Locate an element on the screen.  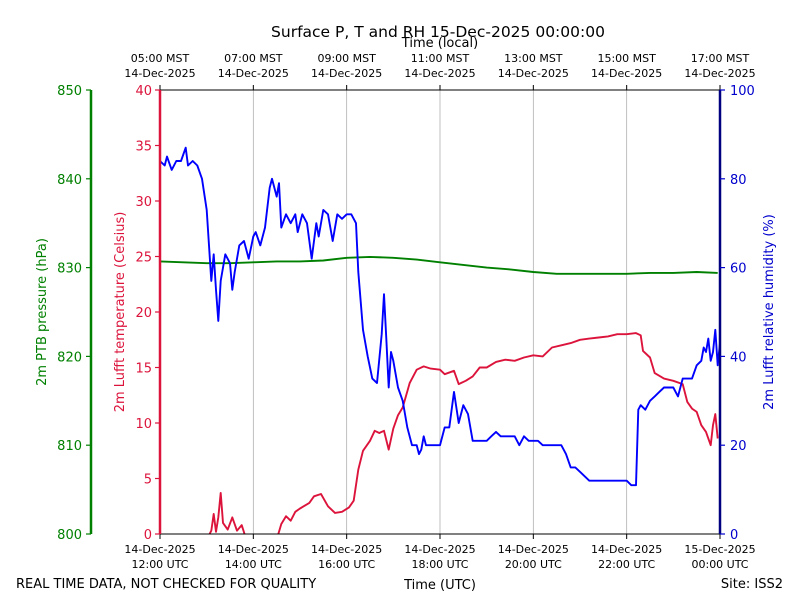
y-tick-label-temperature: 40 is located at coordinates (143, 91).